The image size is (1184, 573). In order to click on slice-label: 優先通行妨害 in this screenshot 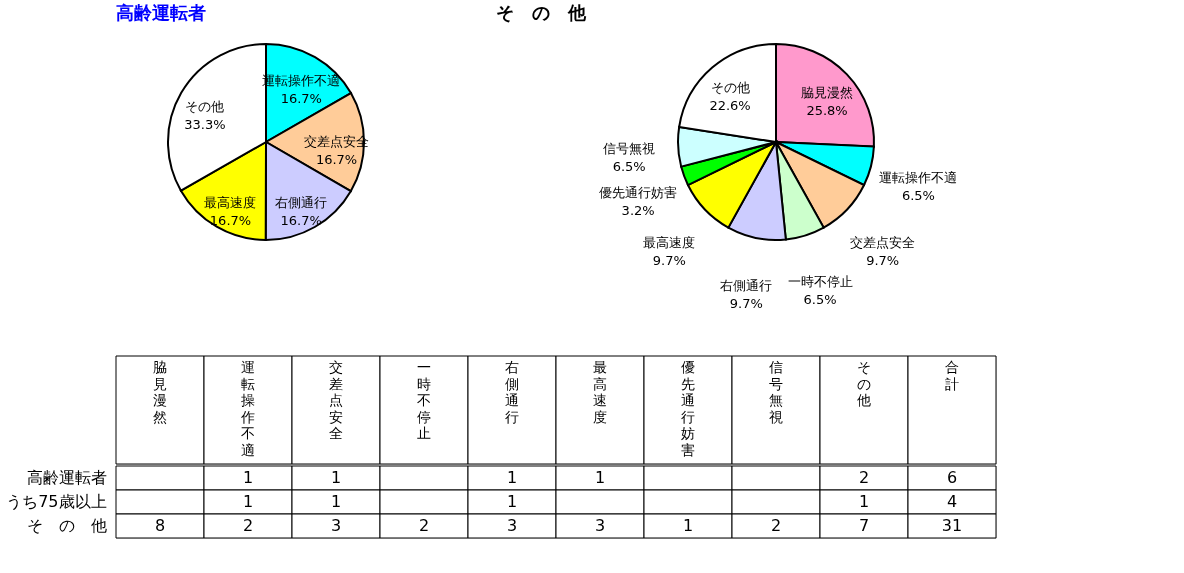, I will do `click(638, 192)`.